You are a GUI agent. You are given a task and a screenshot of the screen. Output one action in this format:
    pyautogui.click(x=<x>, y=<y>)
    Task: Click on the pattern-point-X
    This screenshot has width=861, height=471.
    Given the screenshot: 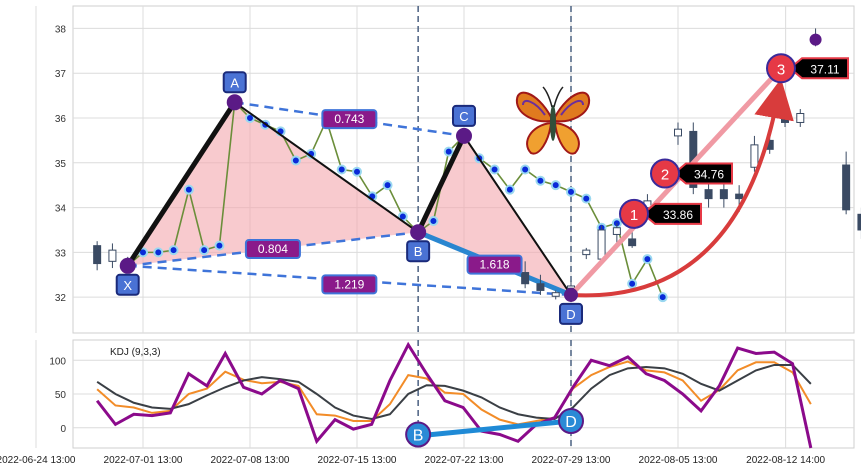 What is the action you would take?
    pyautogui.click(x=127, y=265)
    